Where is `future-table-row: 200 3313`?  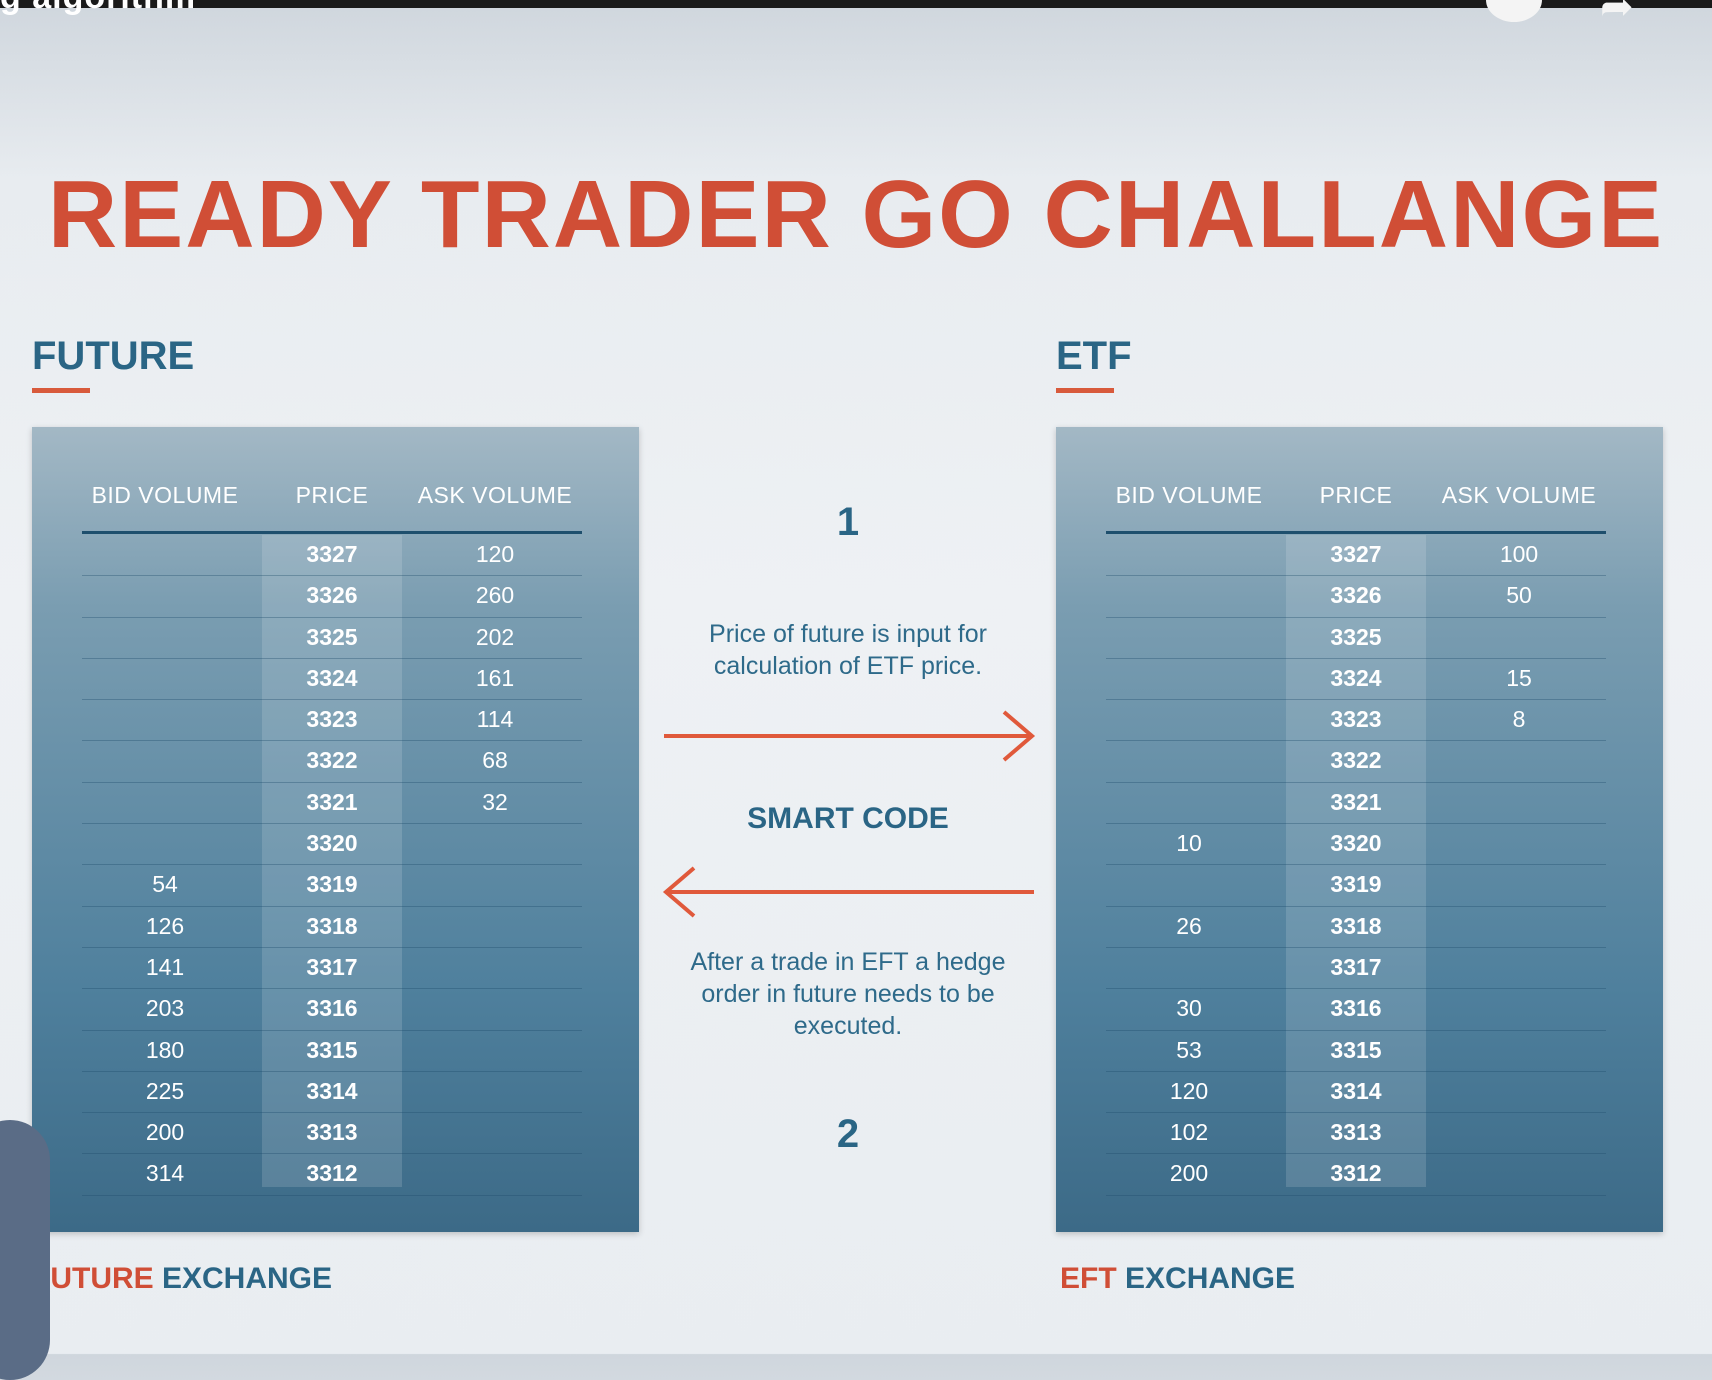
future-table-row: 200 3313 is located at coordinates (332, 1134).